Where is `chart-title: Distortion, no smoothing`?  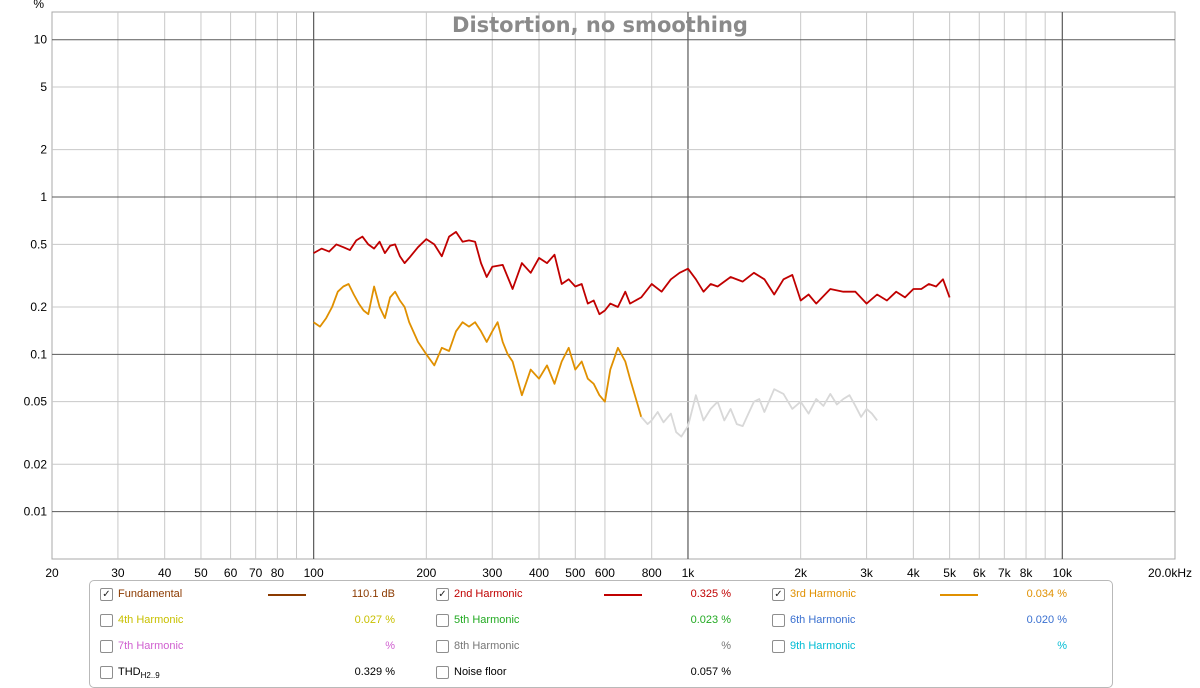 chart-title: Distortion, no smoothing is located at coordinates (600, 25).